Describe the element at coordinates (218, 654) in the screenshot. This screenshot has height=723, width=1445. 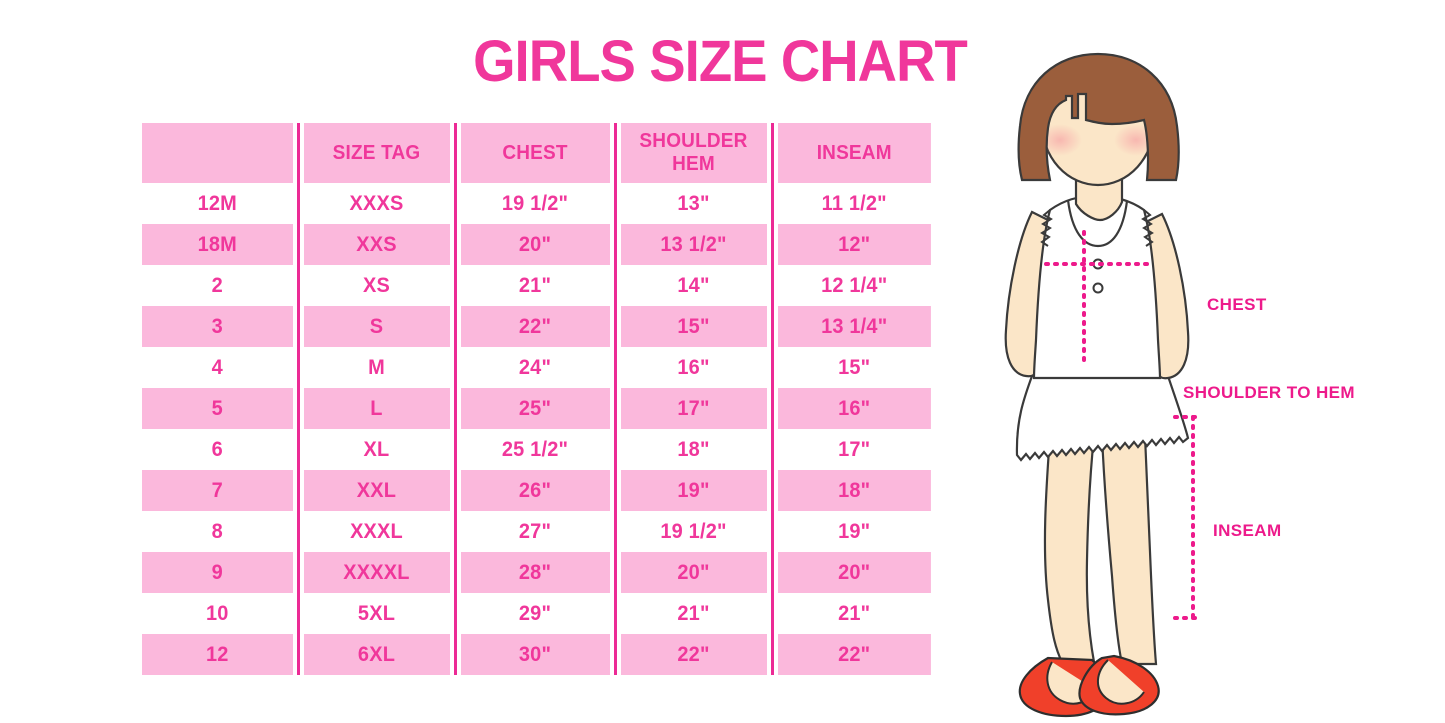
I see `cell-size: 12` at that location.